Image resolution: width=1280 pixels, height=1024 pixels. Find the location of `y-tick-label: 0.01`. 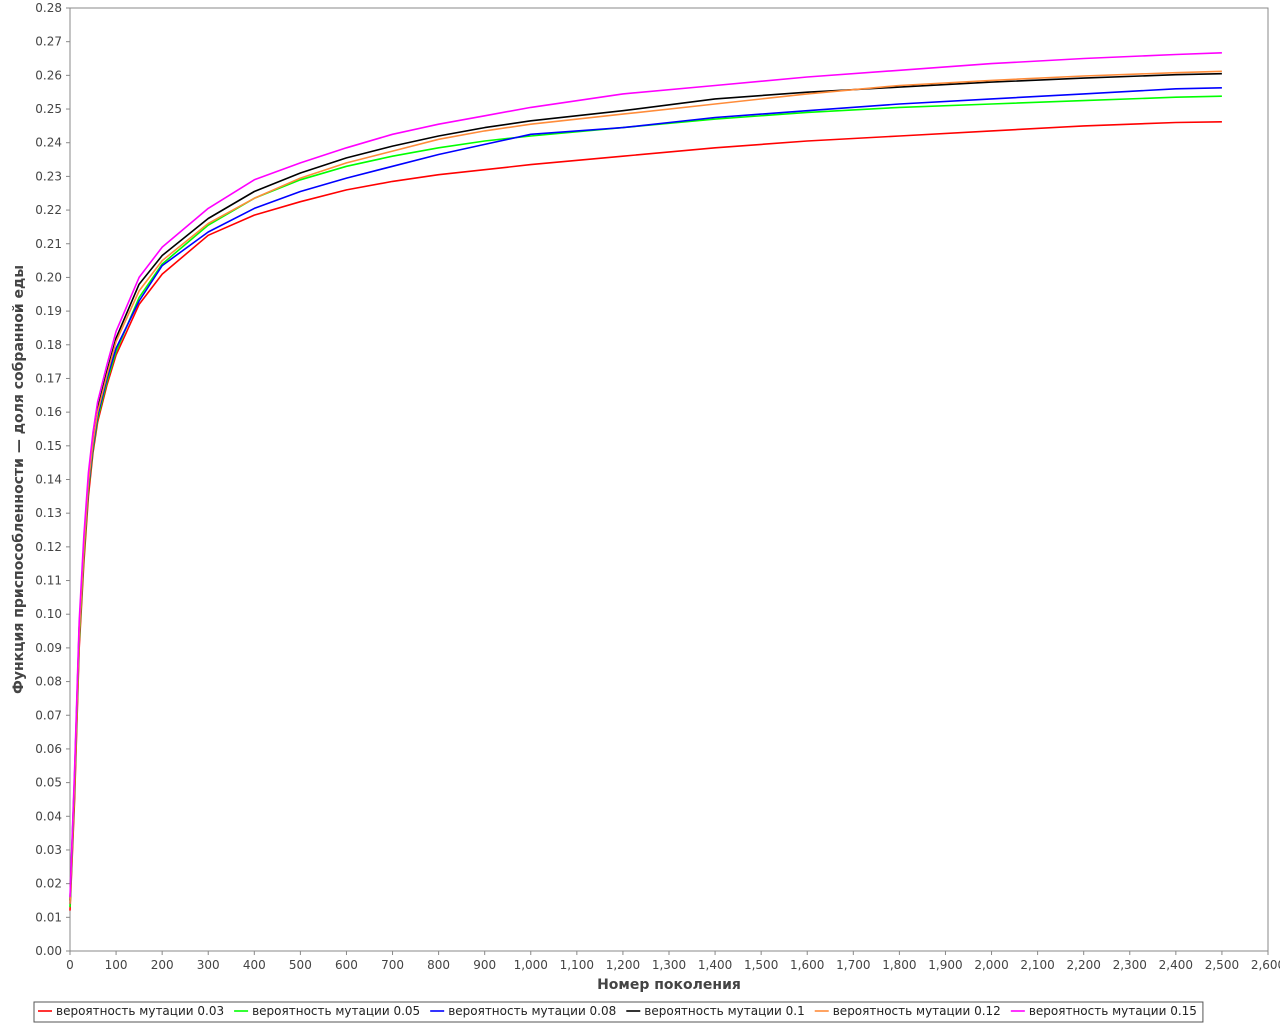

y-tick-label: 0.01 is located at coordinates (48, 917).